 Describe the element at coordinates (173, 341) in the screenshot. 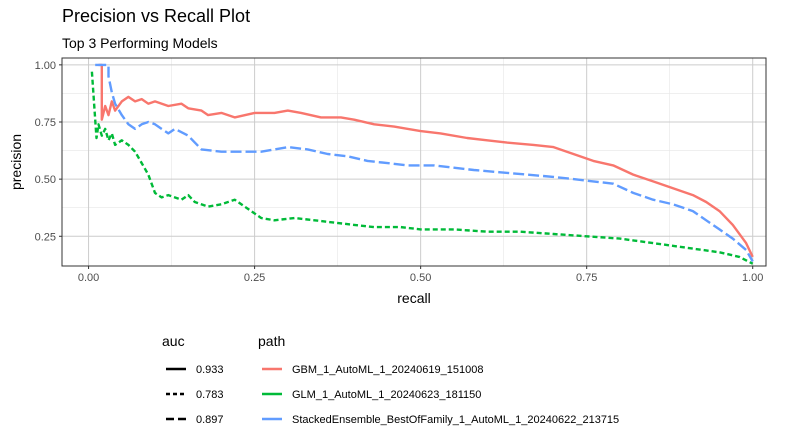

I see `legend-auc-title: auc` at that location.